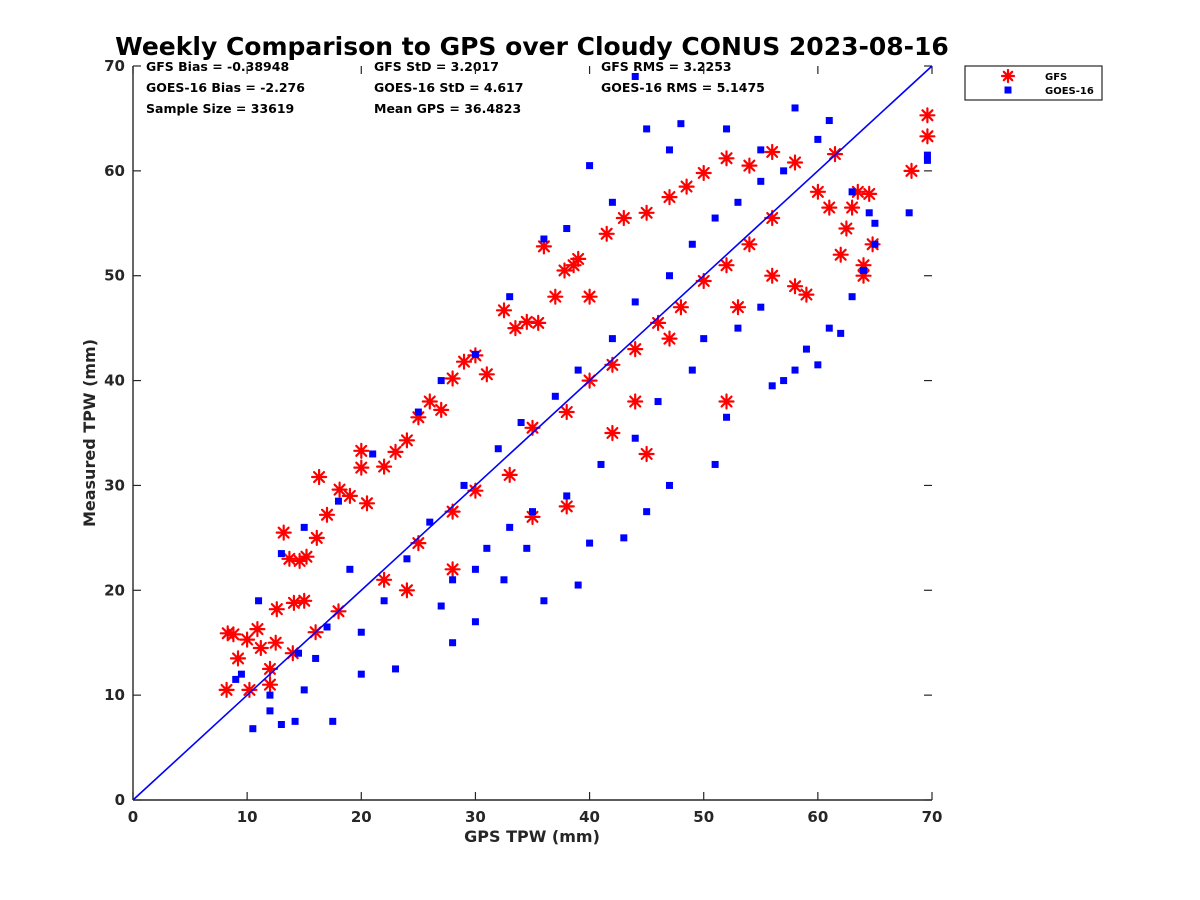  Describe the element at coordinates (114, 695) in the screenshot. I see `y-tick-label: 10` at that location.